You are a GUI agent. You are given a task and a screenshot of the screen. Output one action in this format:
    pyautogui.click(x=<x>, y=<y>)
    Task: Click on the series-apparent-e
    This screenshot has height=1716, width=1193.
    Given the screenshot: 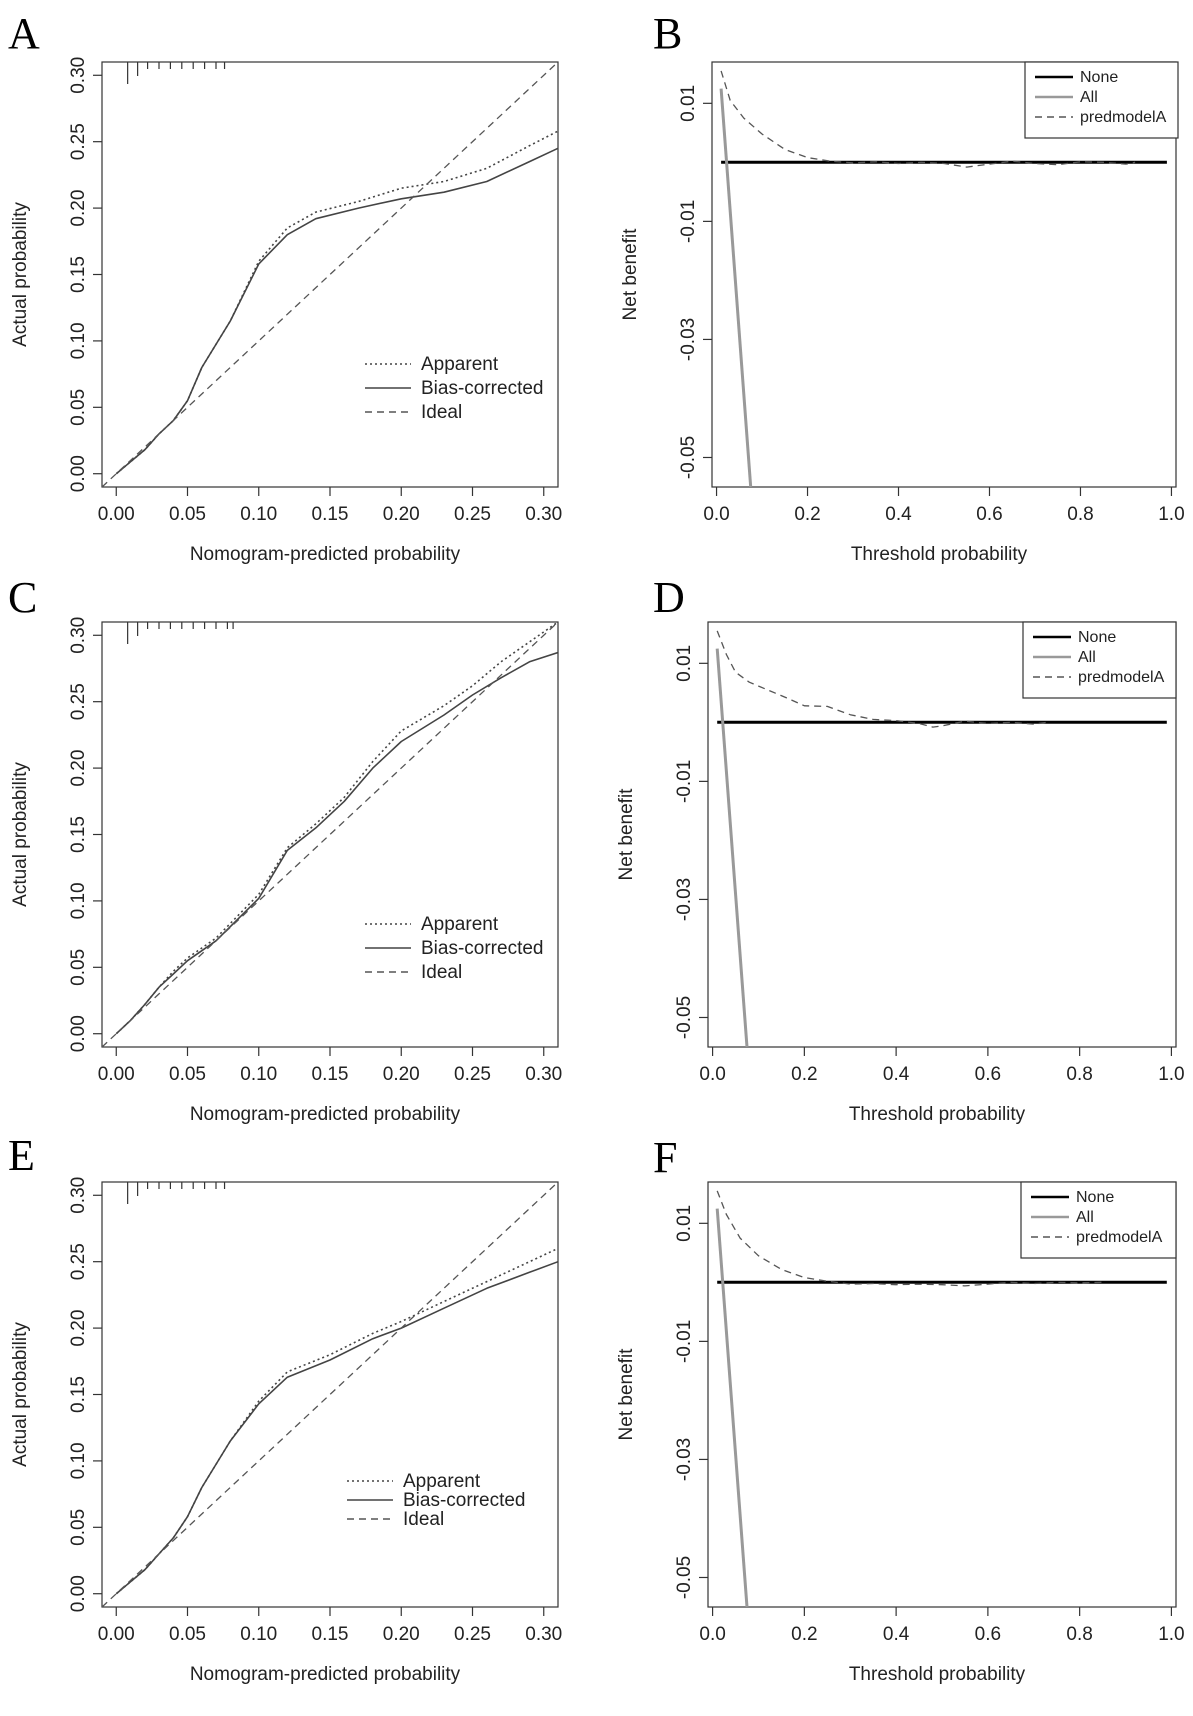 What is the action you would take?
    pyautogui.click(x=336, y=1421)
    